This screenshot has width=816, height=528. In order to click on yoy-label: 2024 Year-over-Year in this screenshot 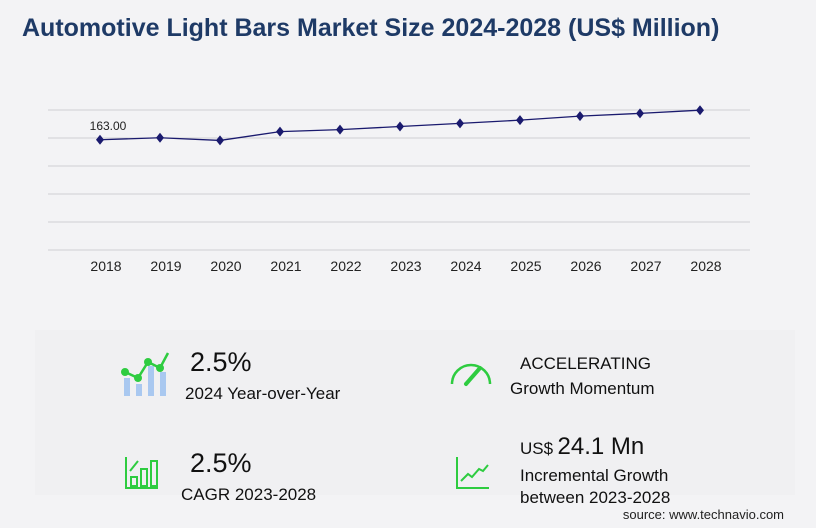, I will do `click(263, 393)`.